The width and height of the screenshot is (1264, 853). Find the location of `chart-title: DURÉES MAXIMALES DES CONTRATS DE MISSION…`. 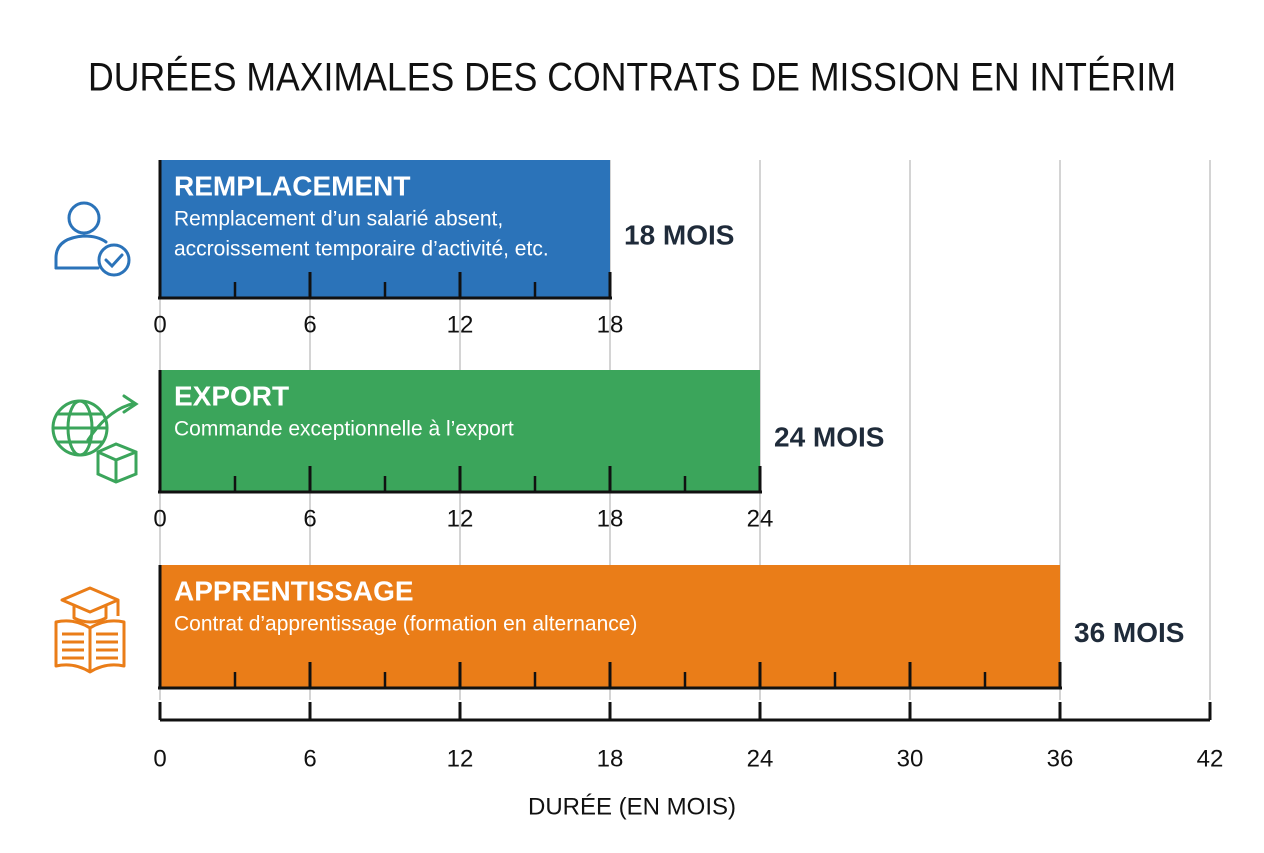

chart-title: DURÉES MAXIMALES DES CONTRATS DE MISSION… is located at coordinates (632, 77).